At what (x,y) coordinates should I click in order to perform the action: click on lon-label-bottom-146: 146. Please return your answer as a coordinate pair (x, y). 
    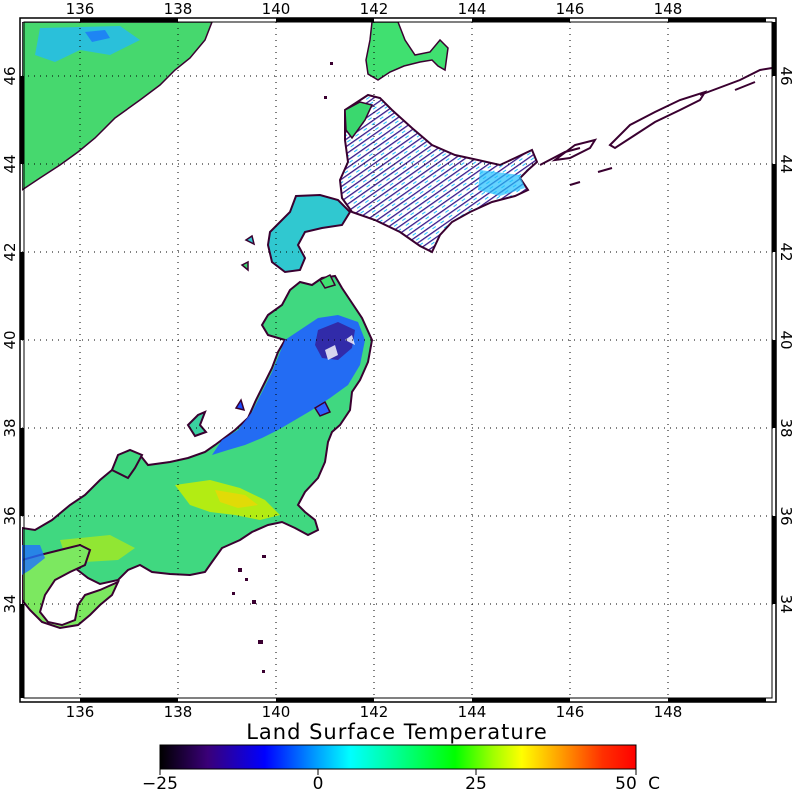
    Looking at the image, I should click on (570, 712).